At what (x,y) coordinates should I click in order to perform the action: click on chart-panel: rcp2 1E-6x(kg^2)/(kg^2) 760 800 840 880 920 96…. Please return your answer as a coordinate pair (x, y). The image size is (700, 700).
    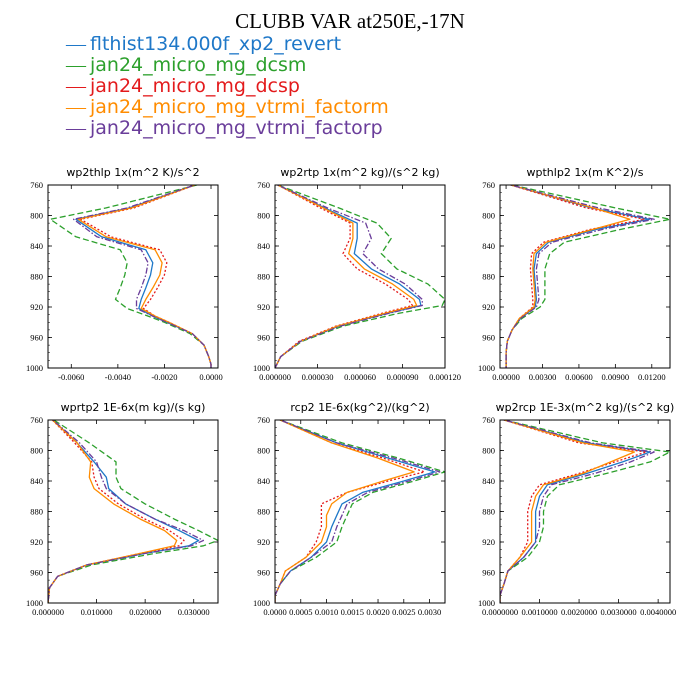
    Looking at the image, I should click on (349, 509).